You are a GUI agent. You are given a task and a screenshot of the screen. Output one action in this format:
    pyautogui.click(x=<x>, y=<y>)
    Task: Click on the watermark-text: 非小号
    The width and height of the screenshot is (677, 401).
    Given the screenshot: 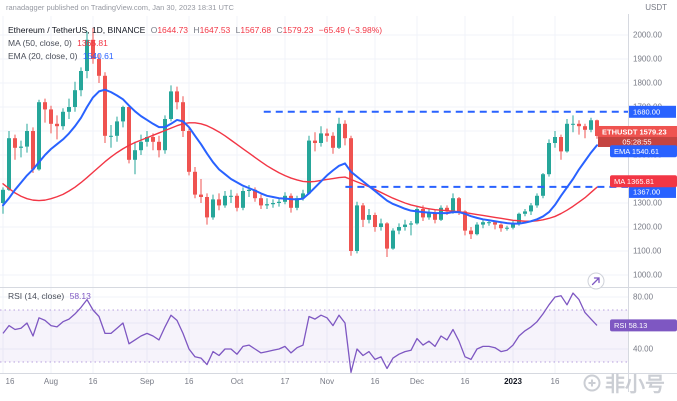 What is the action you would take?
    pyautogui.click(x=635, y=385)
    